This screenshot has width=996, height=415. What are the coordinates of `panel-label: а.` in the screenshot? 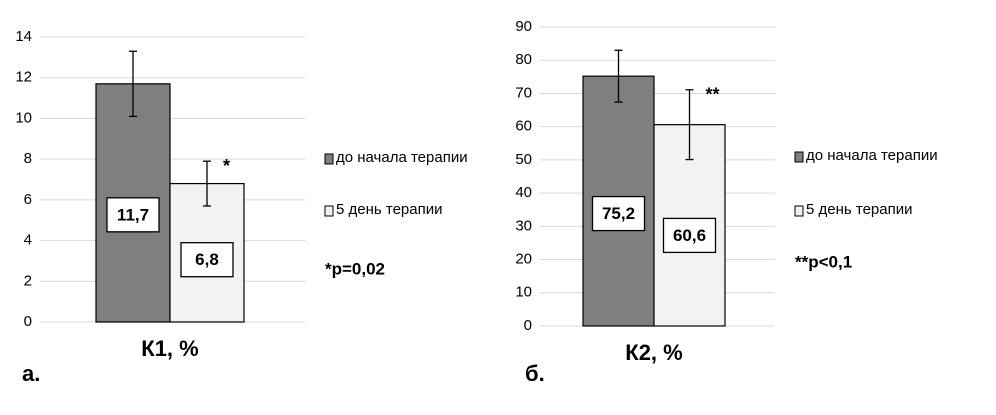 It's located at (31, 373).